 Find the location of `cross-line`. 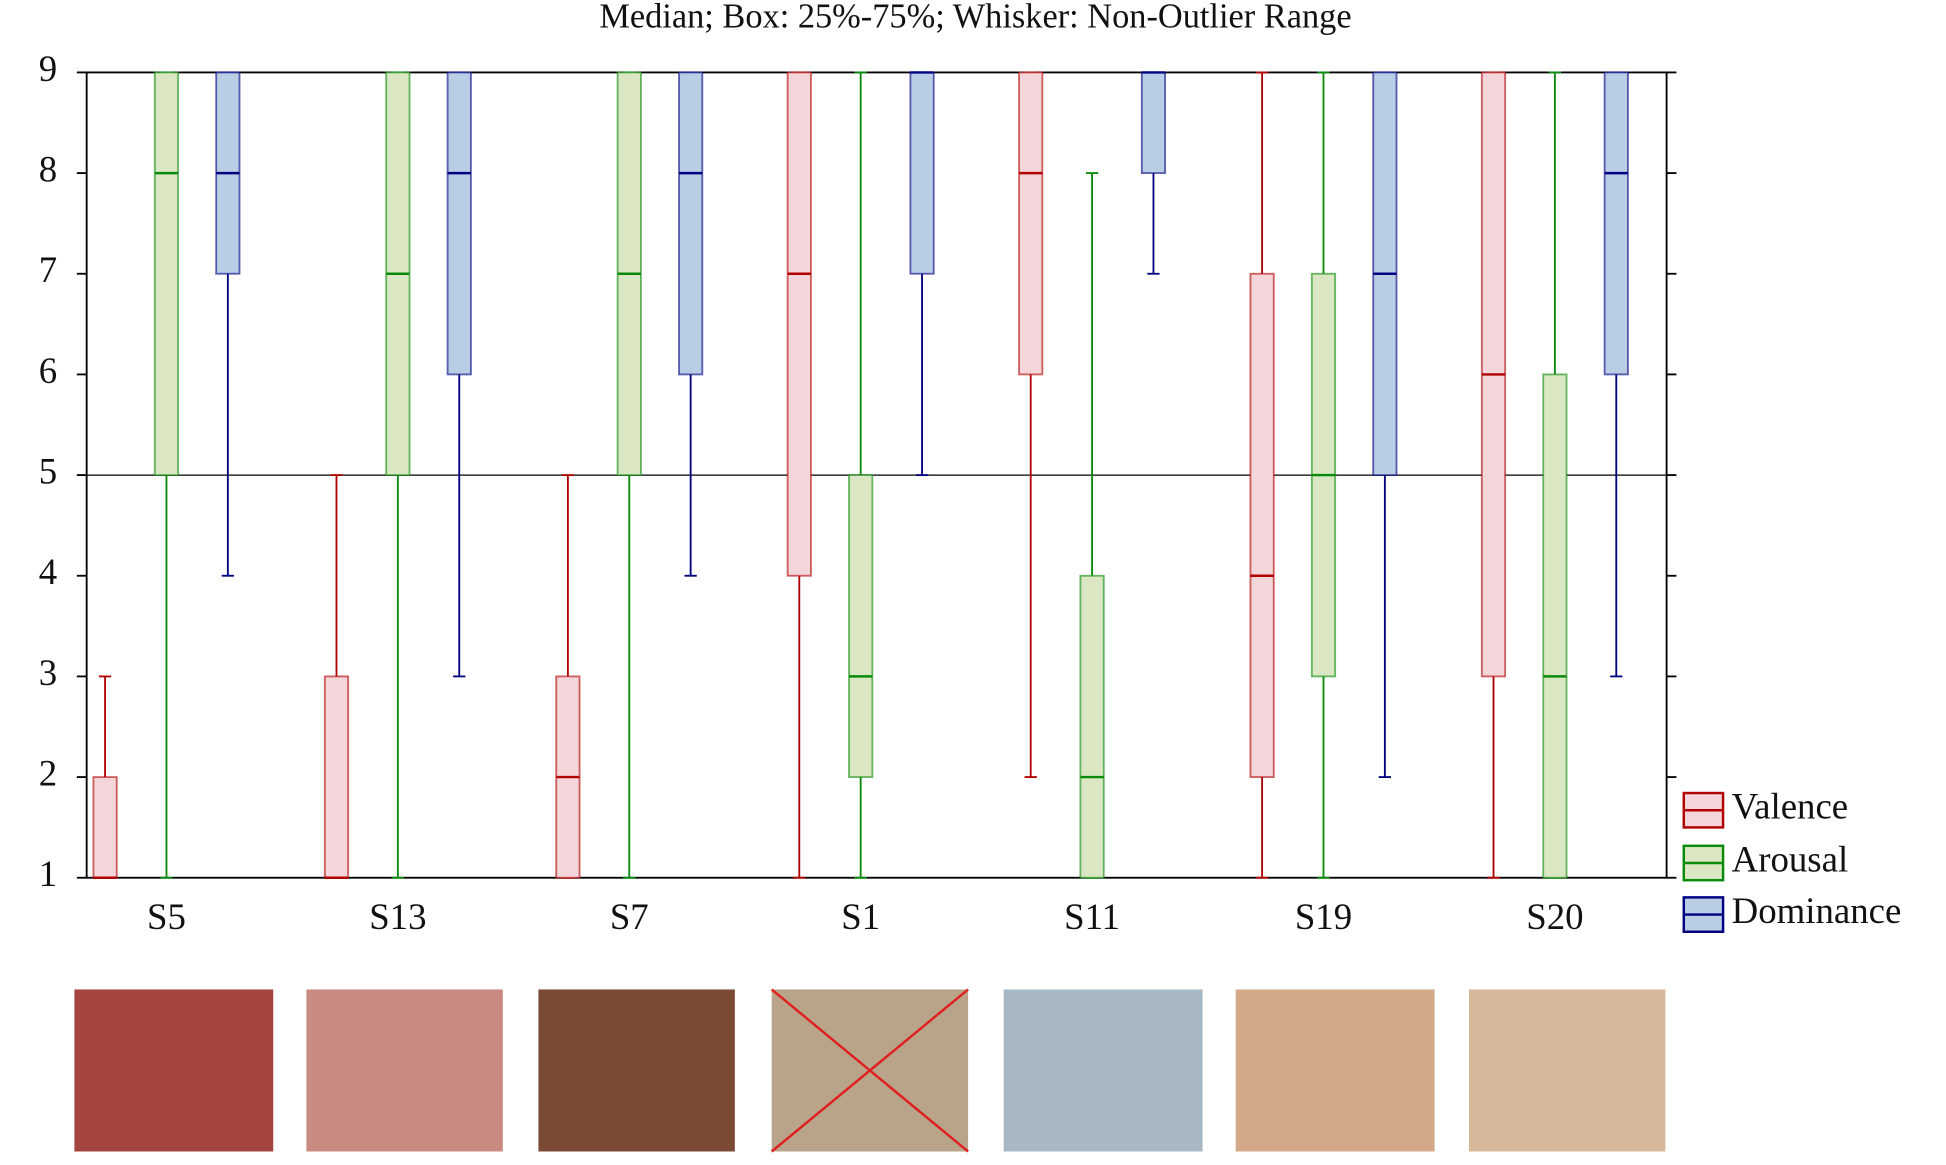

cross-line is located at coordinates (869, 1070).